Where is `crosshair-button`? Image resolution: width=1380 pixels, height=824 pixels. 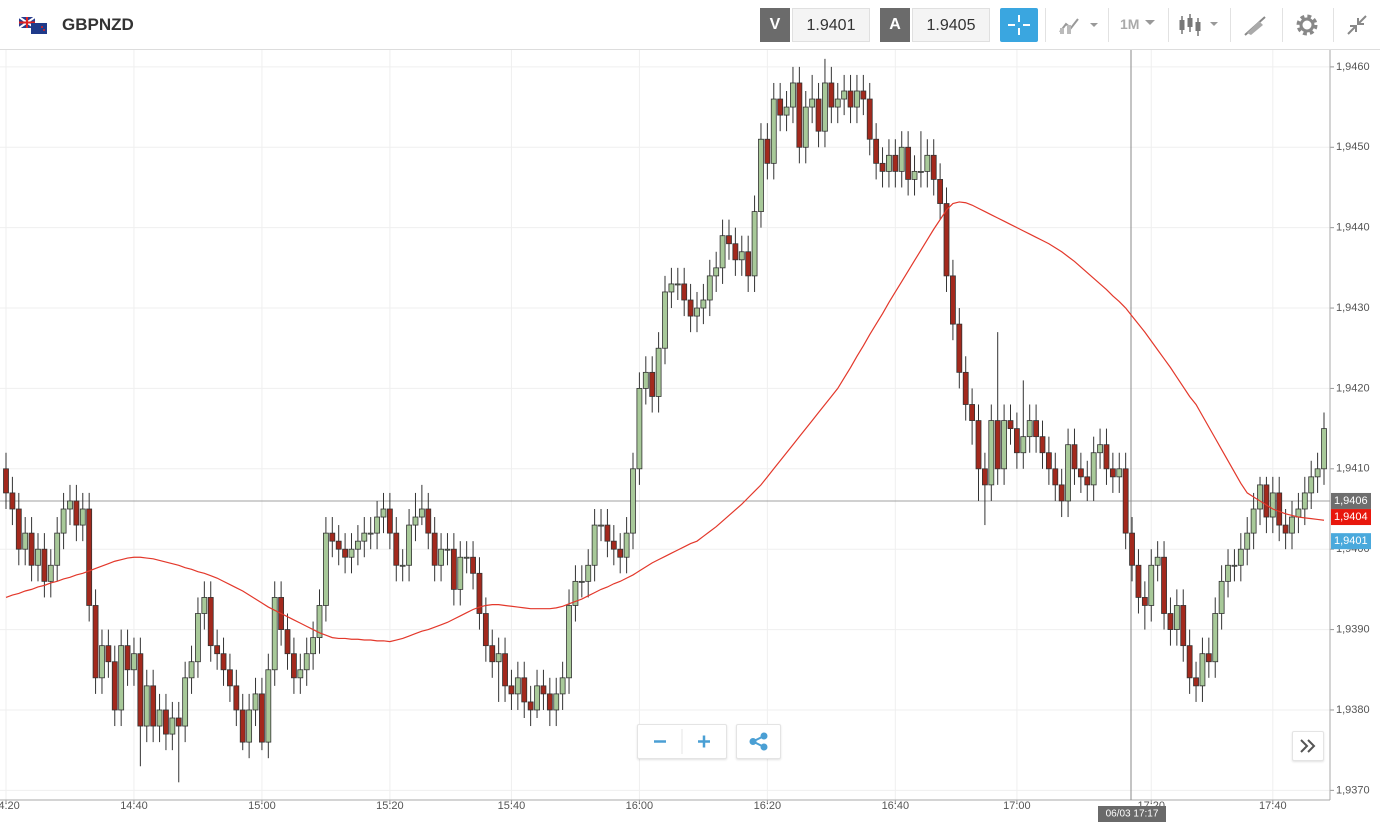
crosshair-button is located at coordinates (1019, 25).